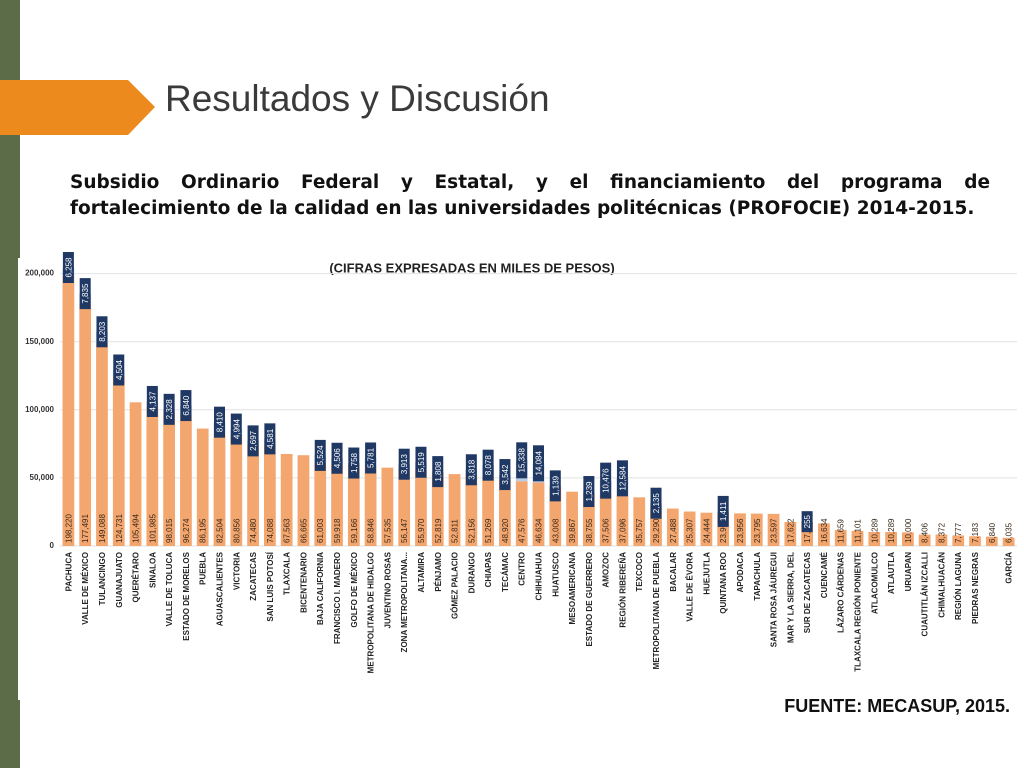 Image resolution: width=1024 pixels, height=768 pixels. I want to click on value-label-group: 23,993, so click(723, 530).